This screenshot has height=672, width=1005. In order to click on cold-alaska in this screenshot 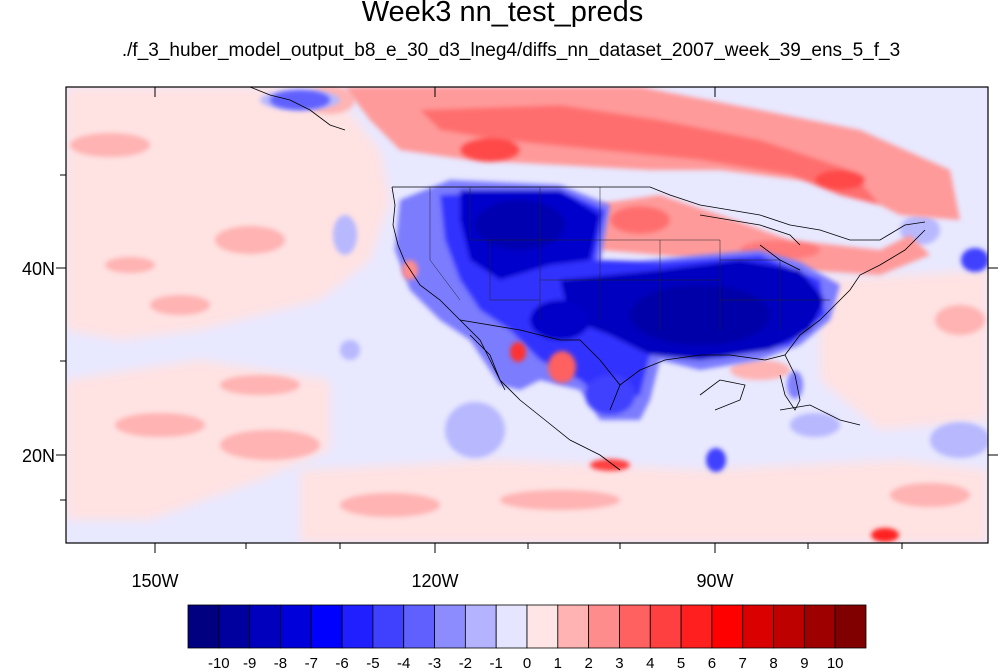, I will do `click(300, 100)`.